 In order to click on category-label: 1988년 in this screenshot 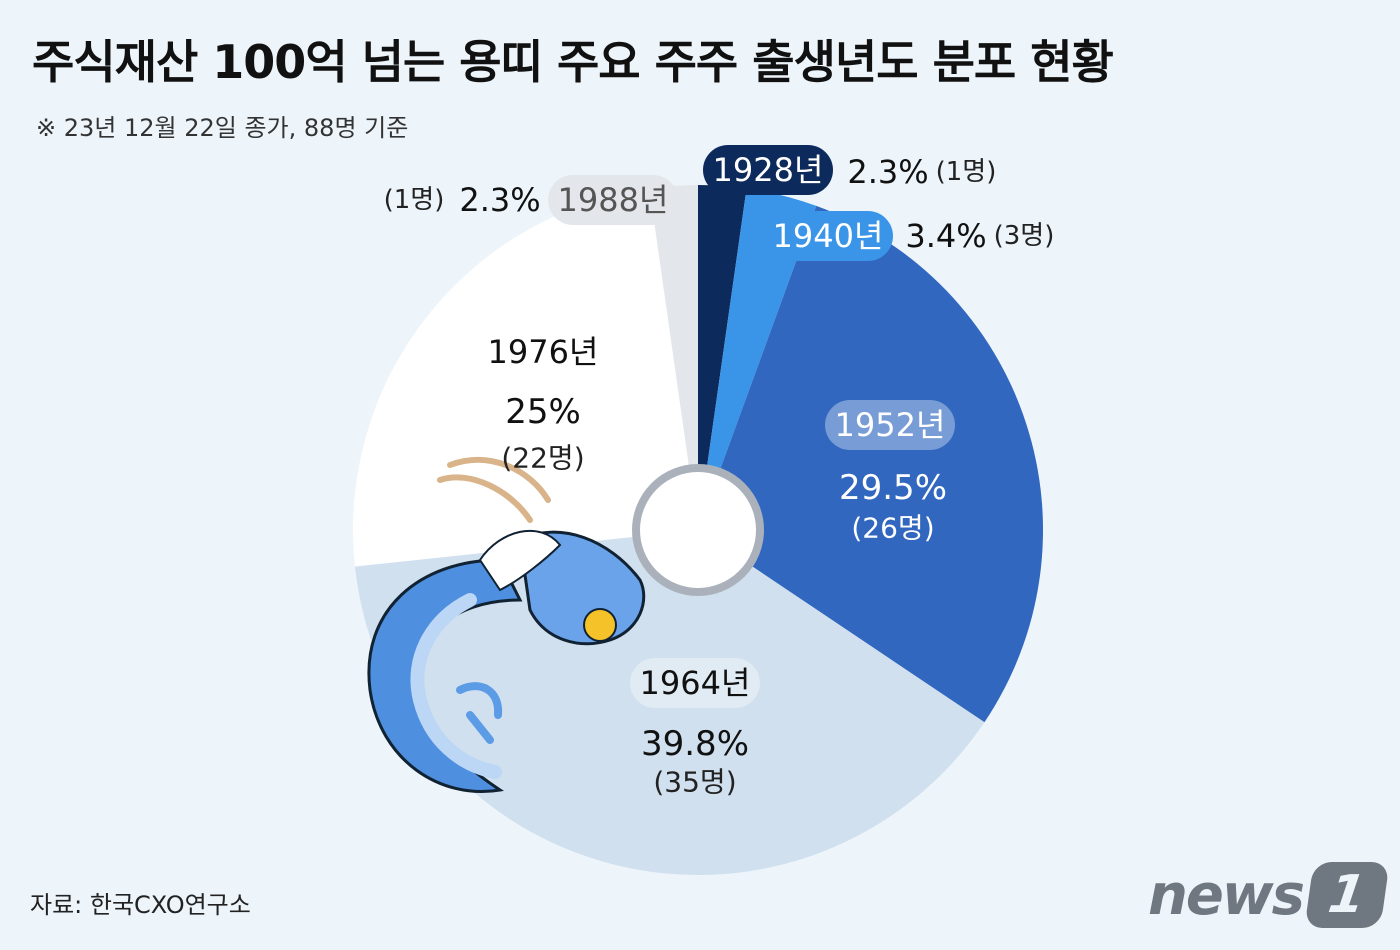, I will do `click(613, 200)`.